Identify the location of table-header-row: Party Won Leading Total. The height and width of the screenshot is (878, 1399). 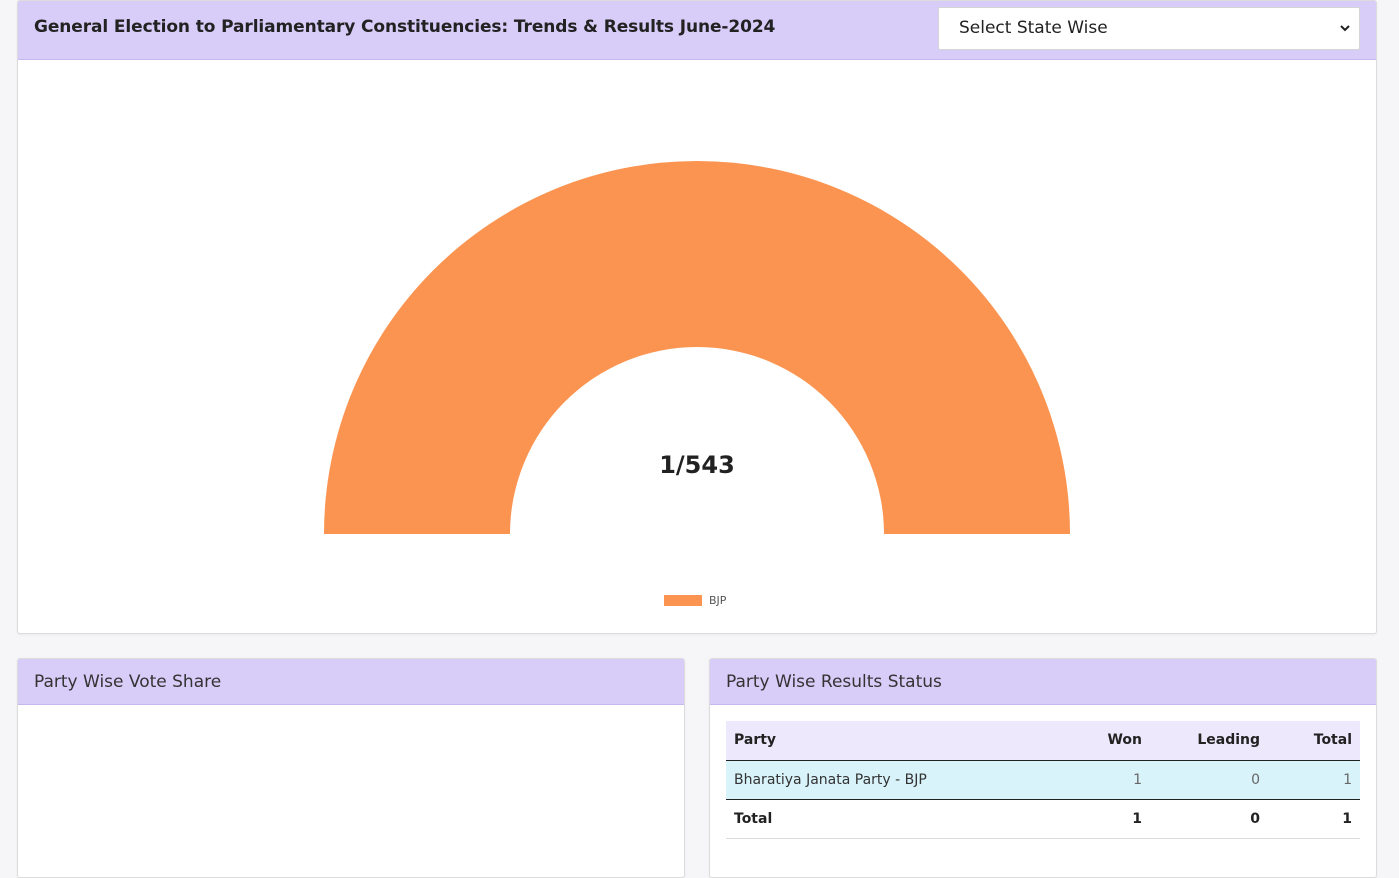
(1043, 741).